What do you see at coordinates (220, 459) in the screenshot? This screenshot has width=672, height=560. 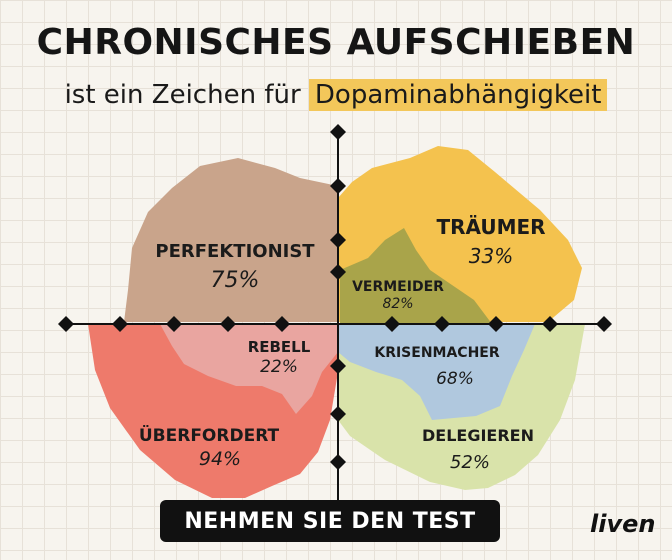 I see `value-ueberfordert: 94%` at bounding box center [220, 459].